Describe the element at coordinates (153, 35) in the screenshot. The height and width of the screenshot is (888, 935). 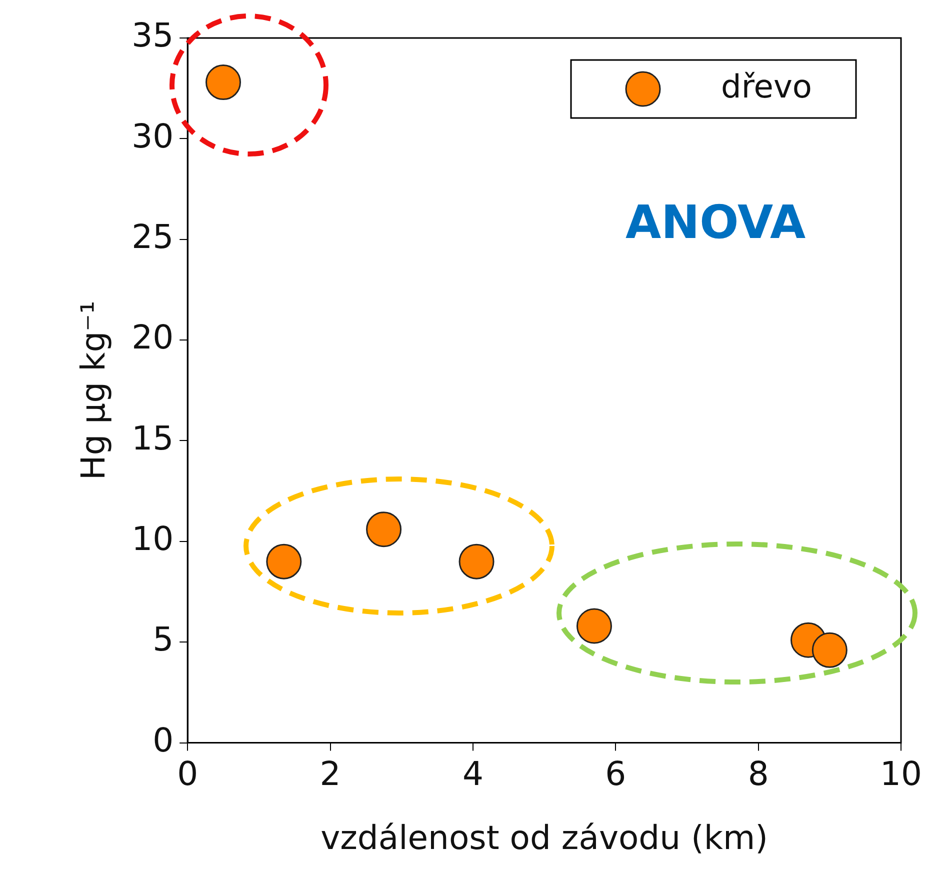
I see `y-tick-label: 35` at that location.